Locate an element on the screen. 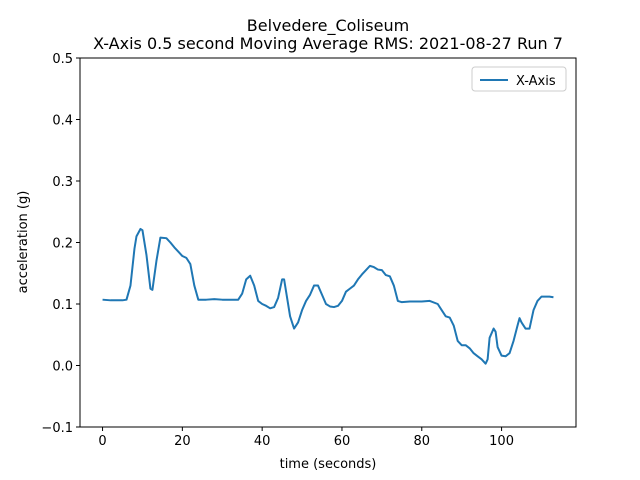 This screenshot has width=640, height=480. y-tick-label: 0.2 is located at coordinates (62, 244).